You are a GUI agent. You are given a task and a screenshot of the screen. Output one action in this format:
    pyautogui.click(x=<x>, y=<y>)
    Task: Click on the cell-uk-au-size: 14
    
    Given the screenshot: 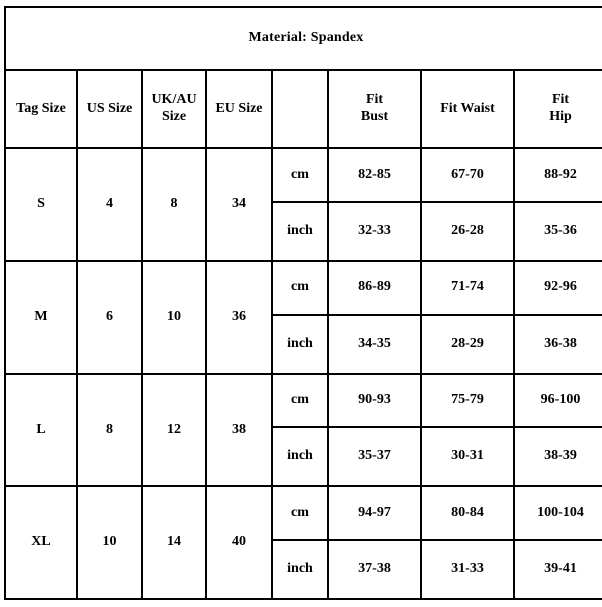 What is the action you would take?
    pyautogui.click(x=174, y=542)
    